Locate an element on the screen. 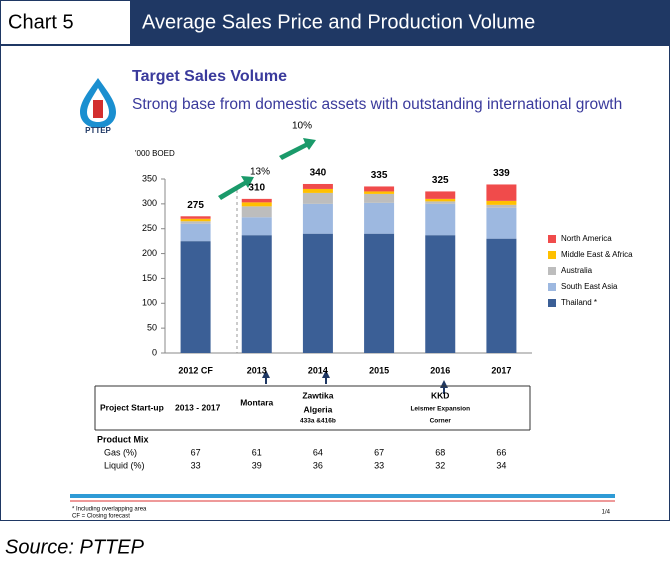 The image size is (670, 569). legend-label: South East Asia is located at coordinates (589, 286).